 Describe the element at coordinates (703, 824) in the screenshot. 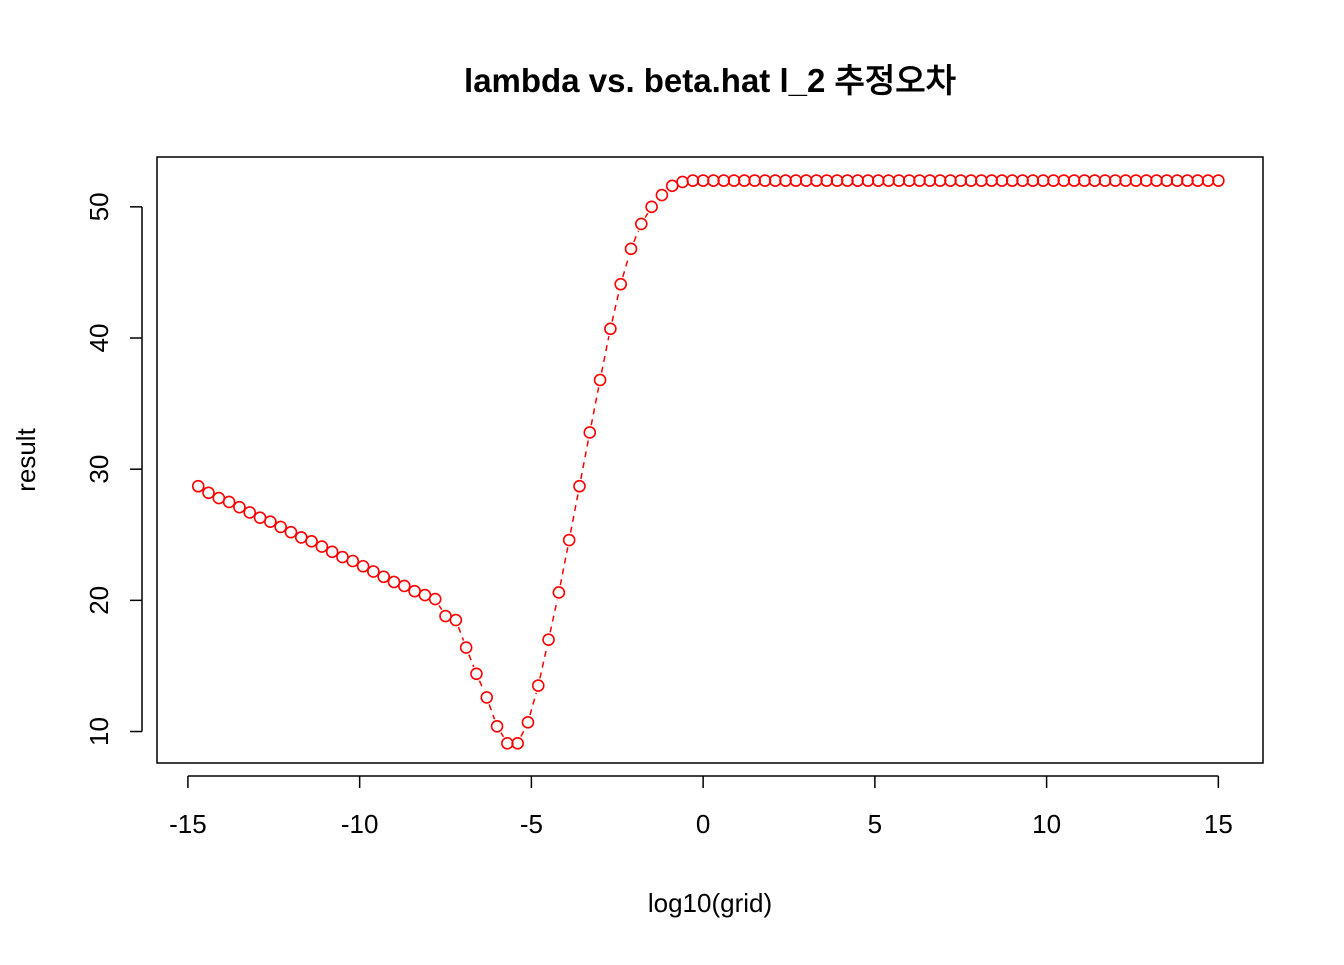

I see `x-tick-label: 0` at that location.